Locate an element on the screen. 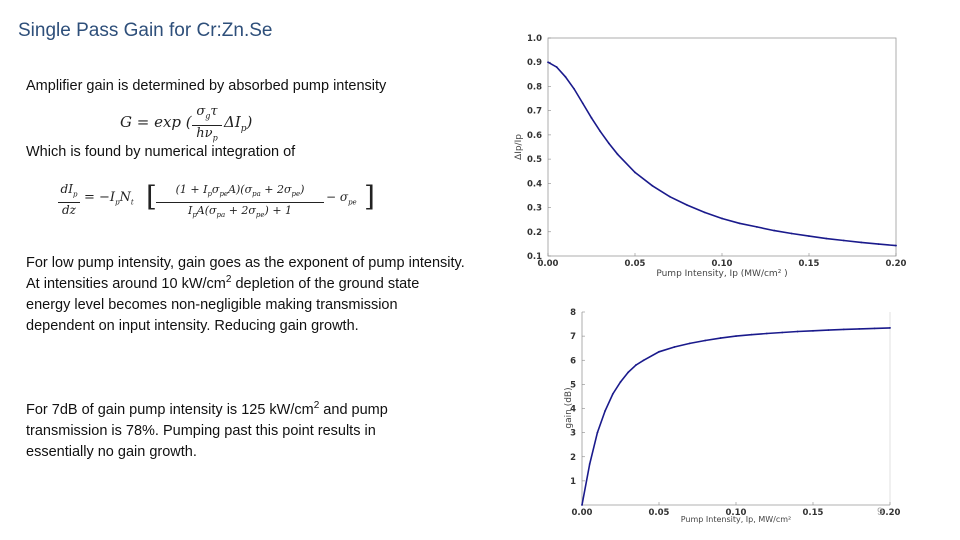 Image resolution: width=960 pixels, height=540 pixels. chart2-ytick-label: 4 is located at coordinates (573, 410).